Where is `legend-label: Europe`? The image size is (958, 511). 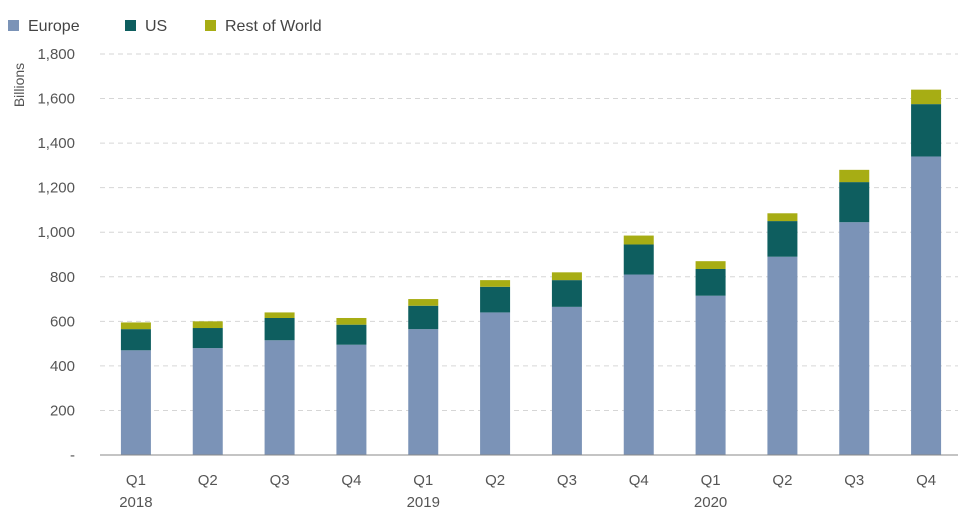
legend-label: Europe is located at coordinates (54, 26).